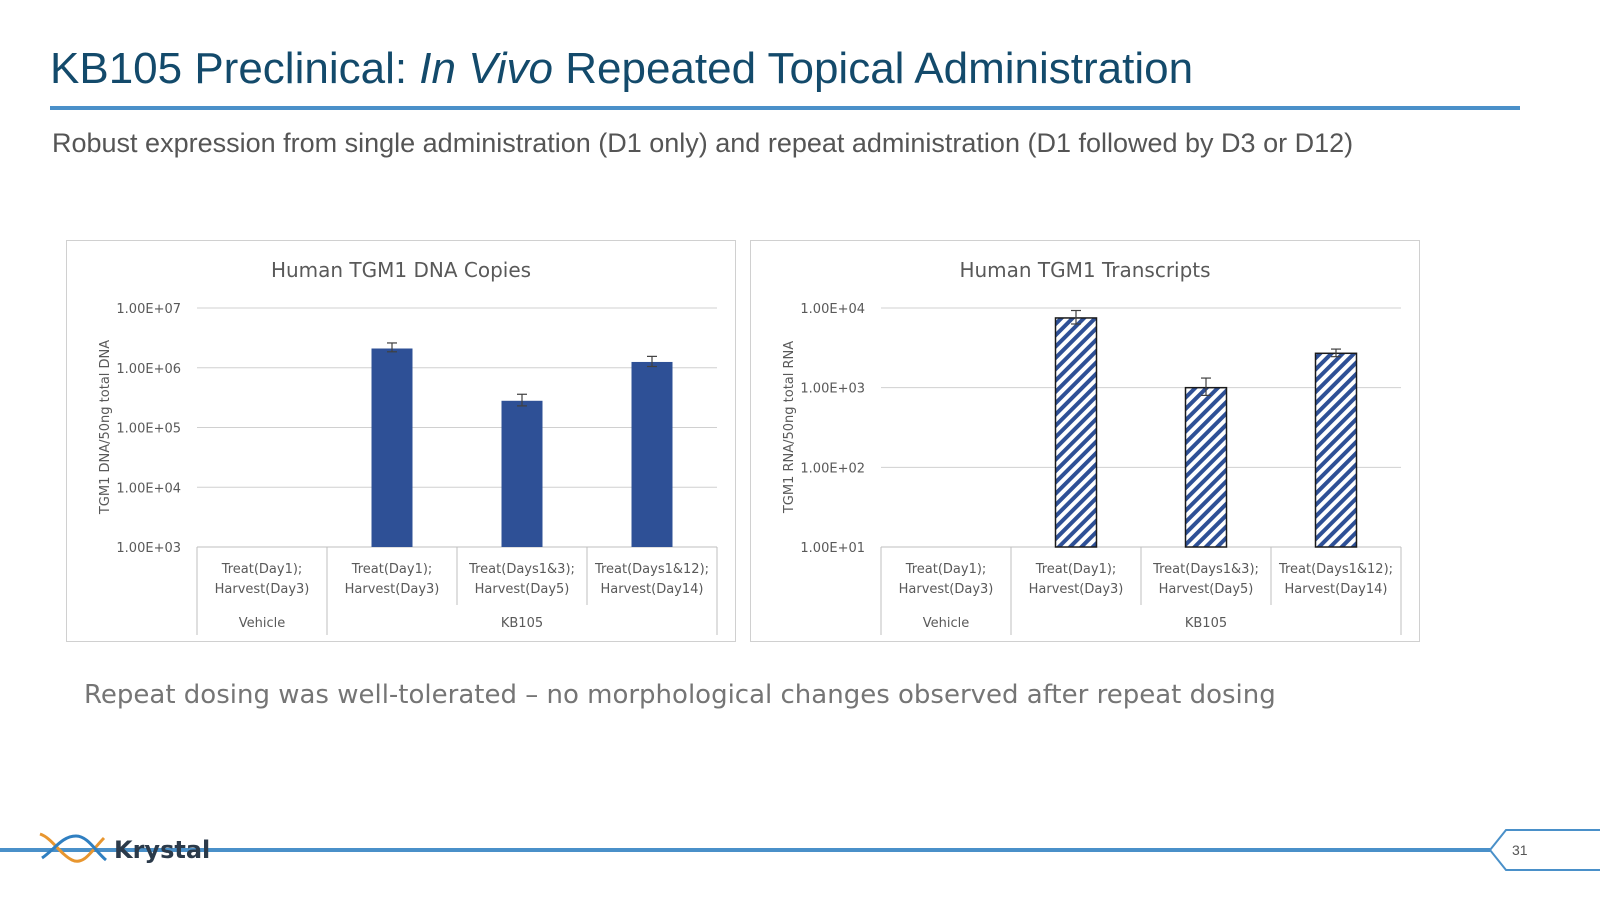 This screenshot has height=905, width=1600. What do you see at coordinates (1084, 270) in the screenshot?
I see `chart-title: Human TGM1 Transcripts` at bounding box center [1084, 270].